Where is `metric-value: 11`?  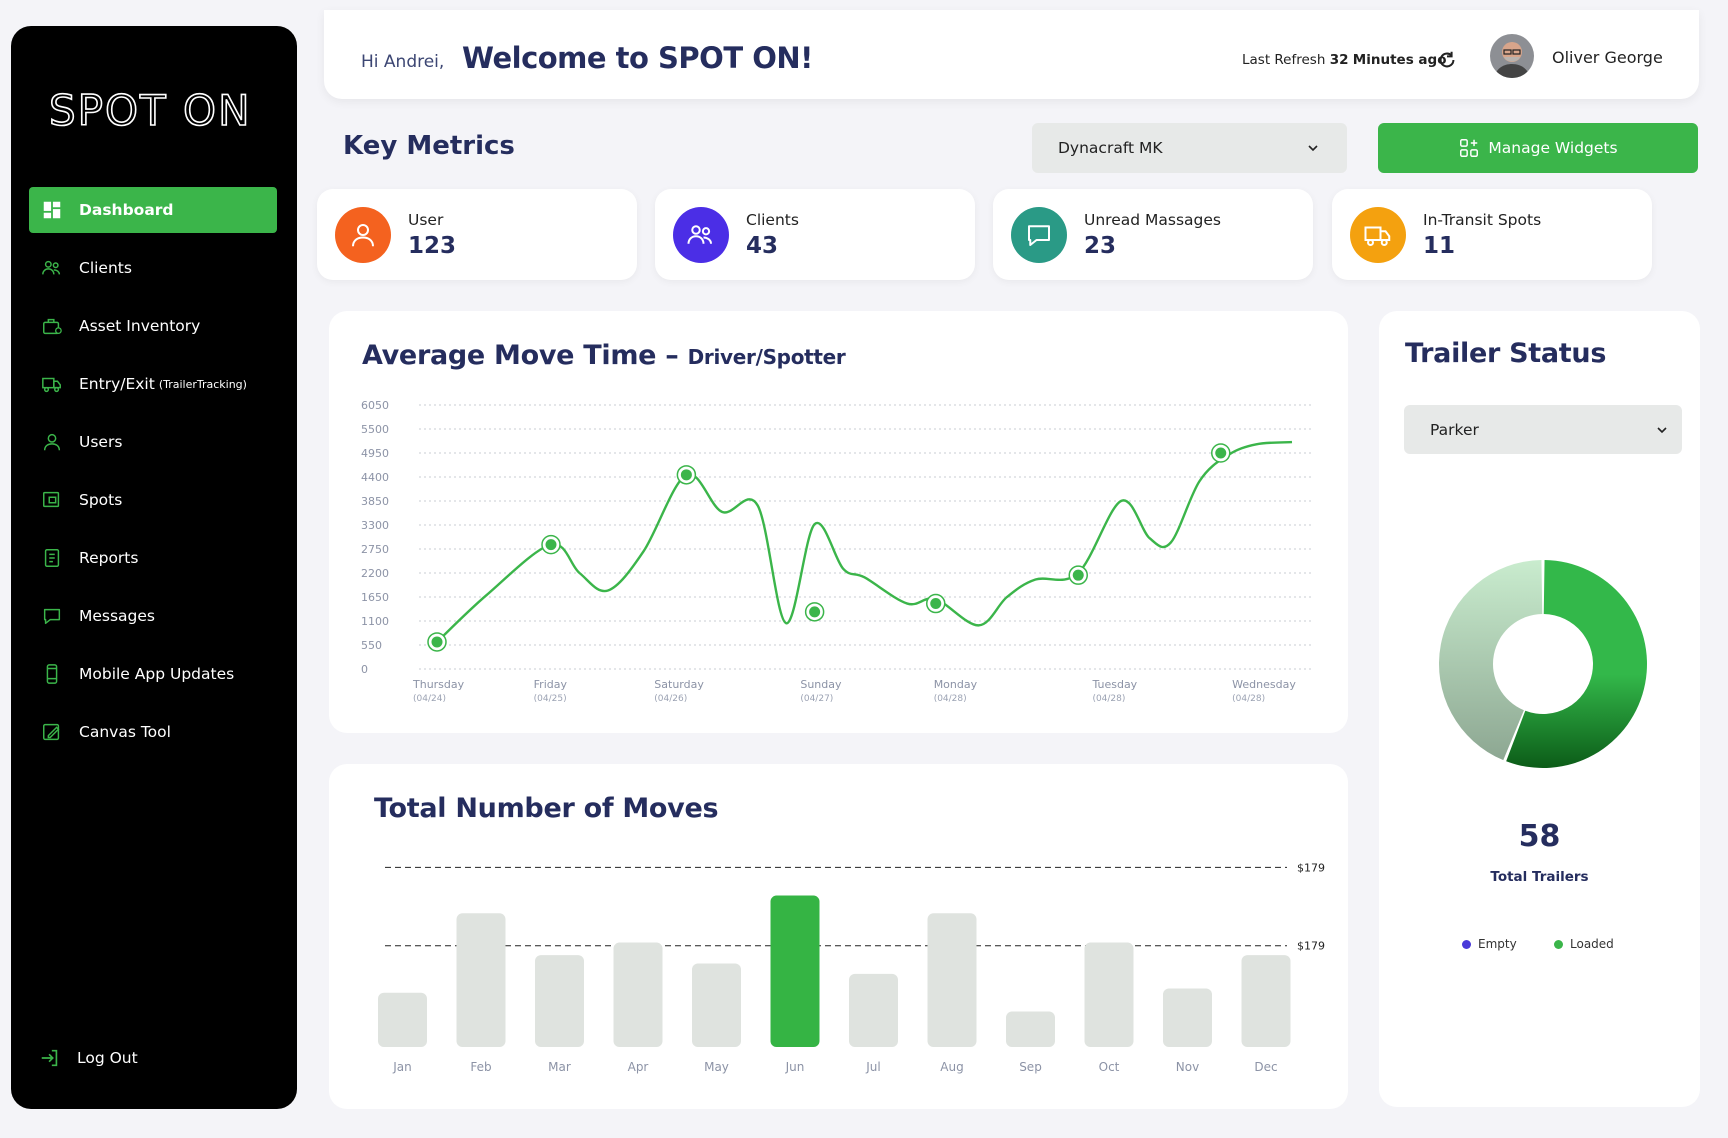
metric-value: 11 is located at coordinates (1439, 246).